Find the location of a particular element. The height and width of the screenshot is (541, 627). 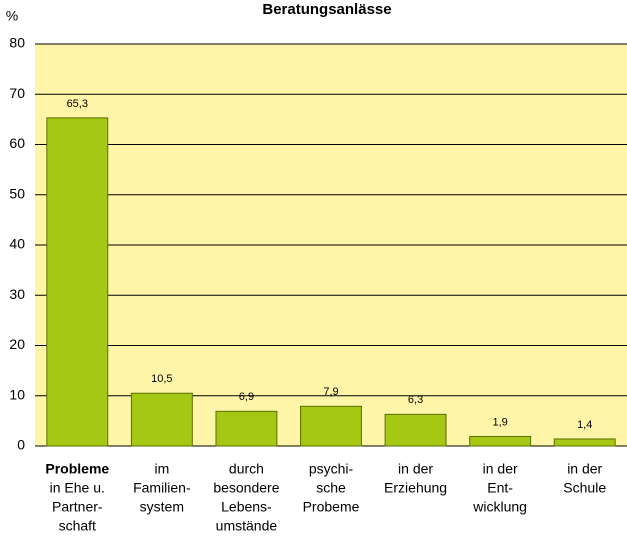

x-tick-label: im is located at coordinates (161, 469).